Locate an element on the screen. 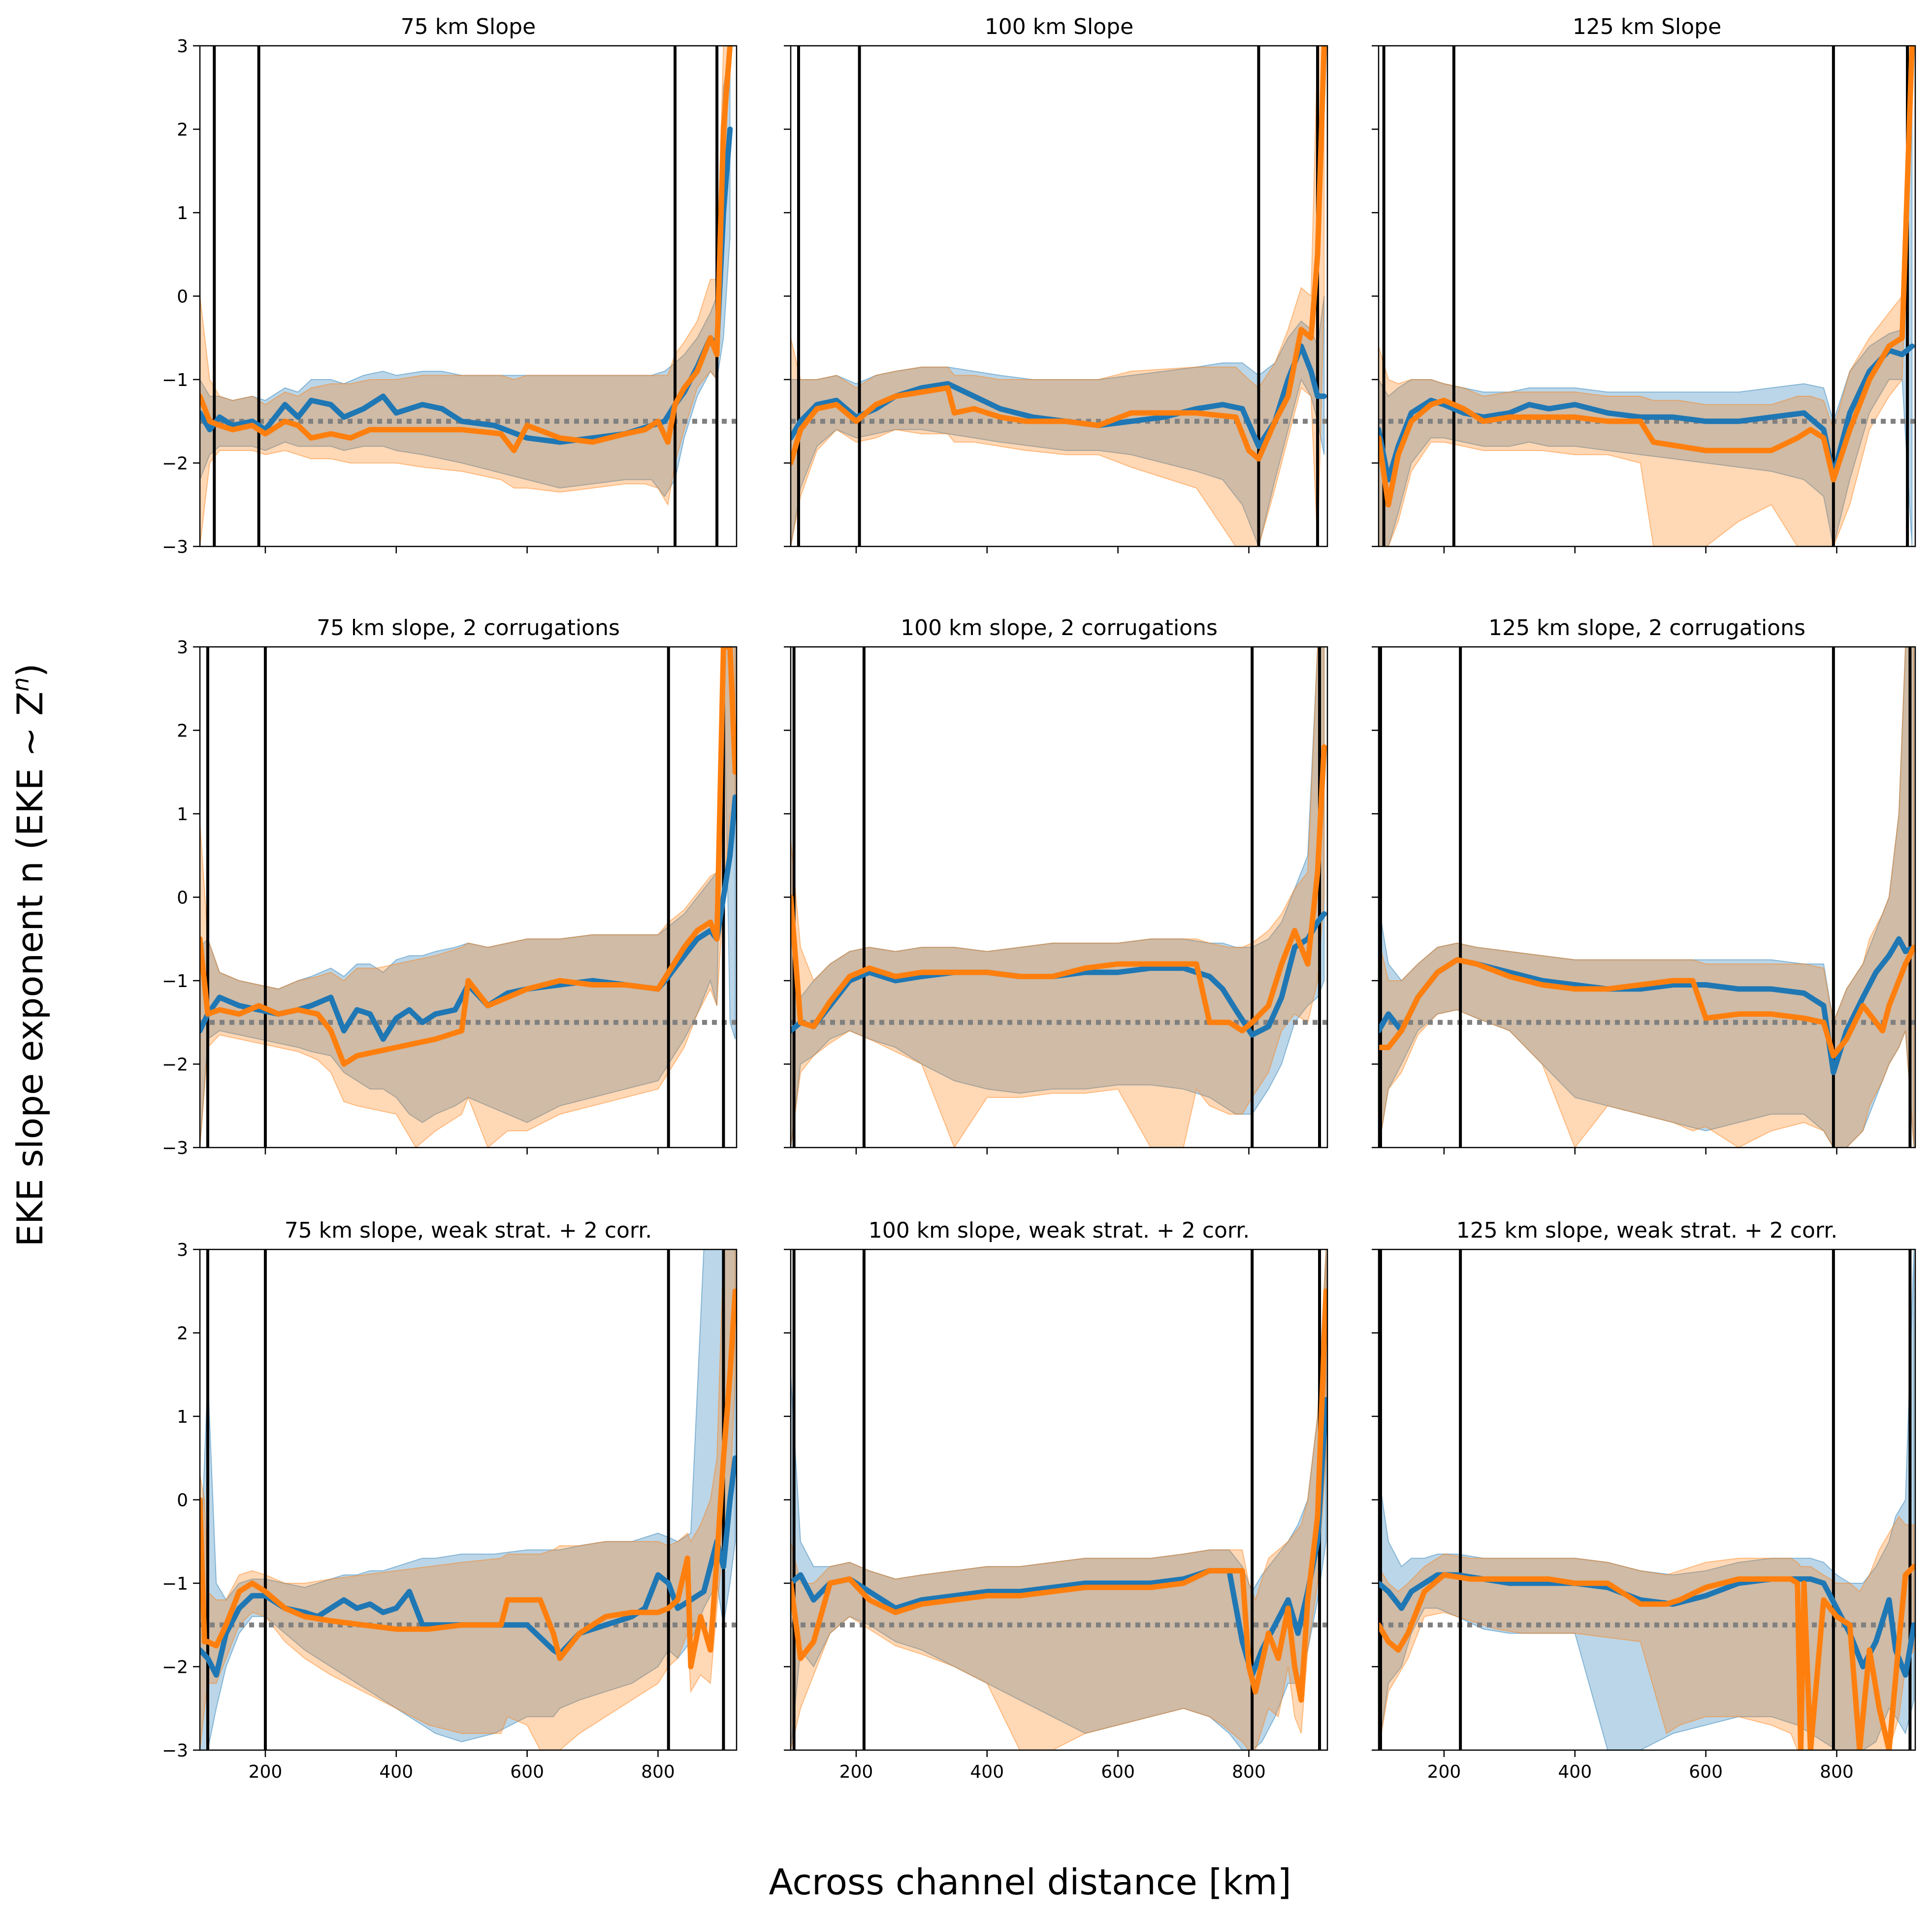 This screenshot has width=1932, height=1917. panel-title: 75 km slope, 2 corrugations is located at coordinates (468, 627).